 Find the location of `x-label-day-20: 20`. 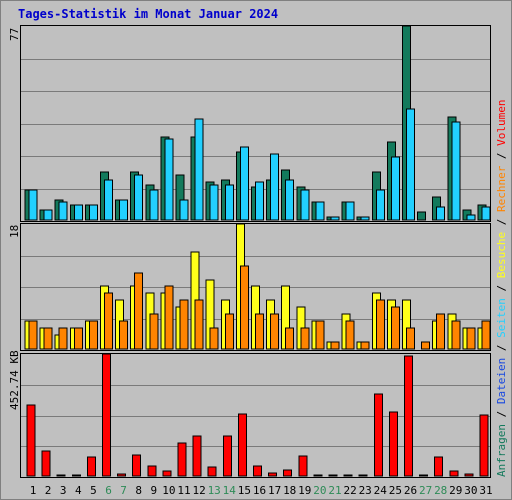

x-label-day-20: 20 is located at coordinates (319, 490).